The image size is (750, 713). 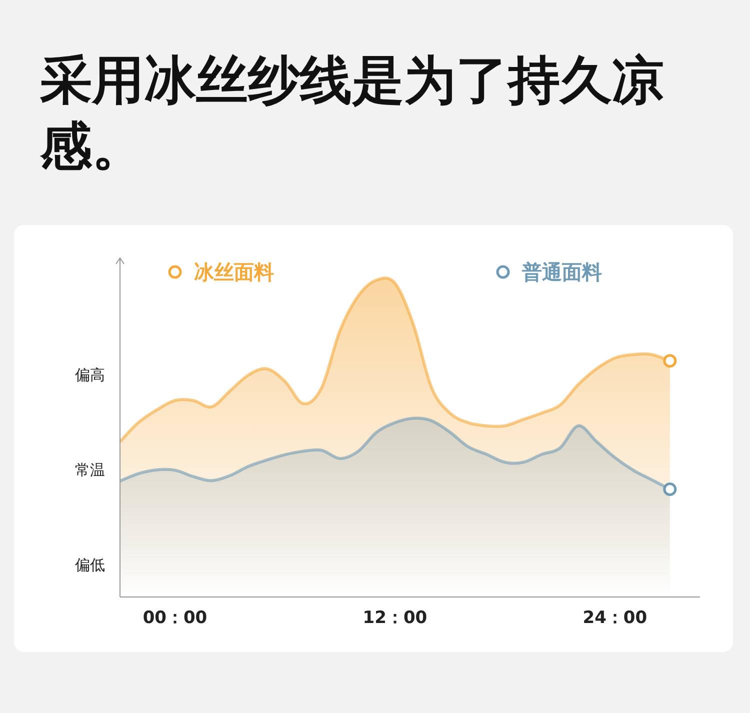 What do you see at coordinates (561, 272) in the screenshot?
I see `legend-label: 普通面料` at bounding box center [561, 272].